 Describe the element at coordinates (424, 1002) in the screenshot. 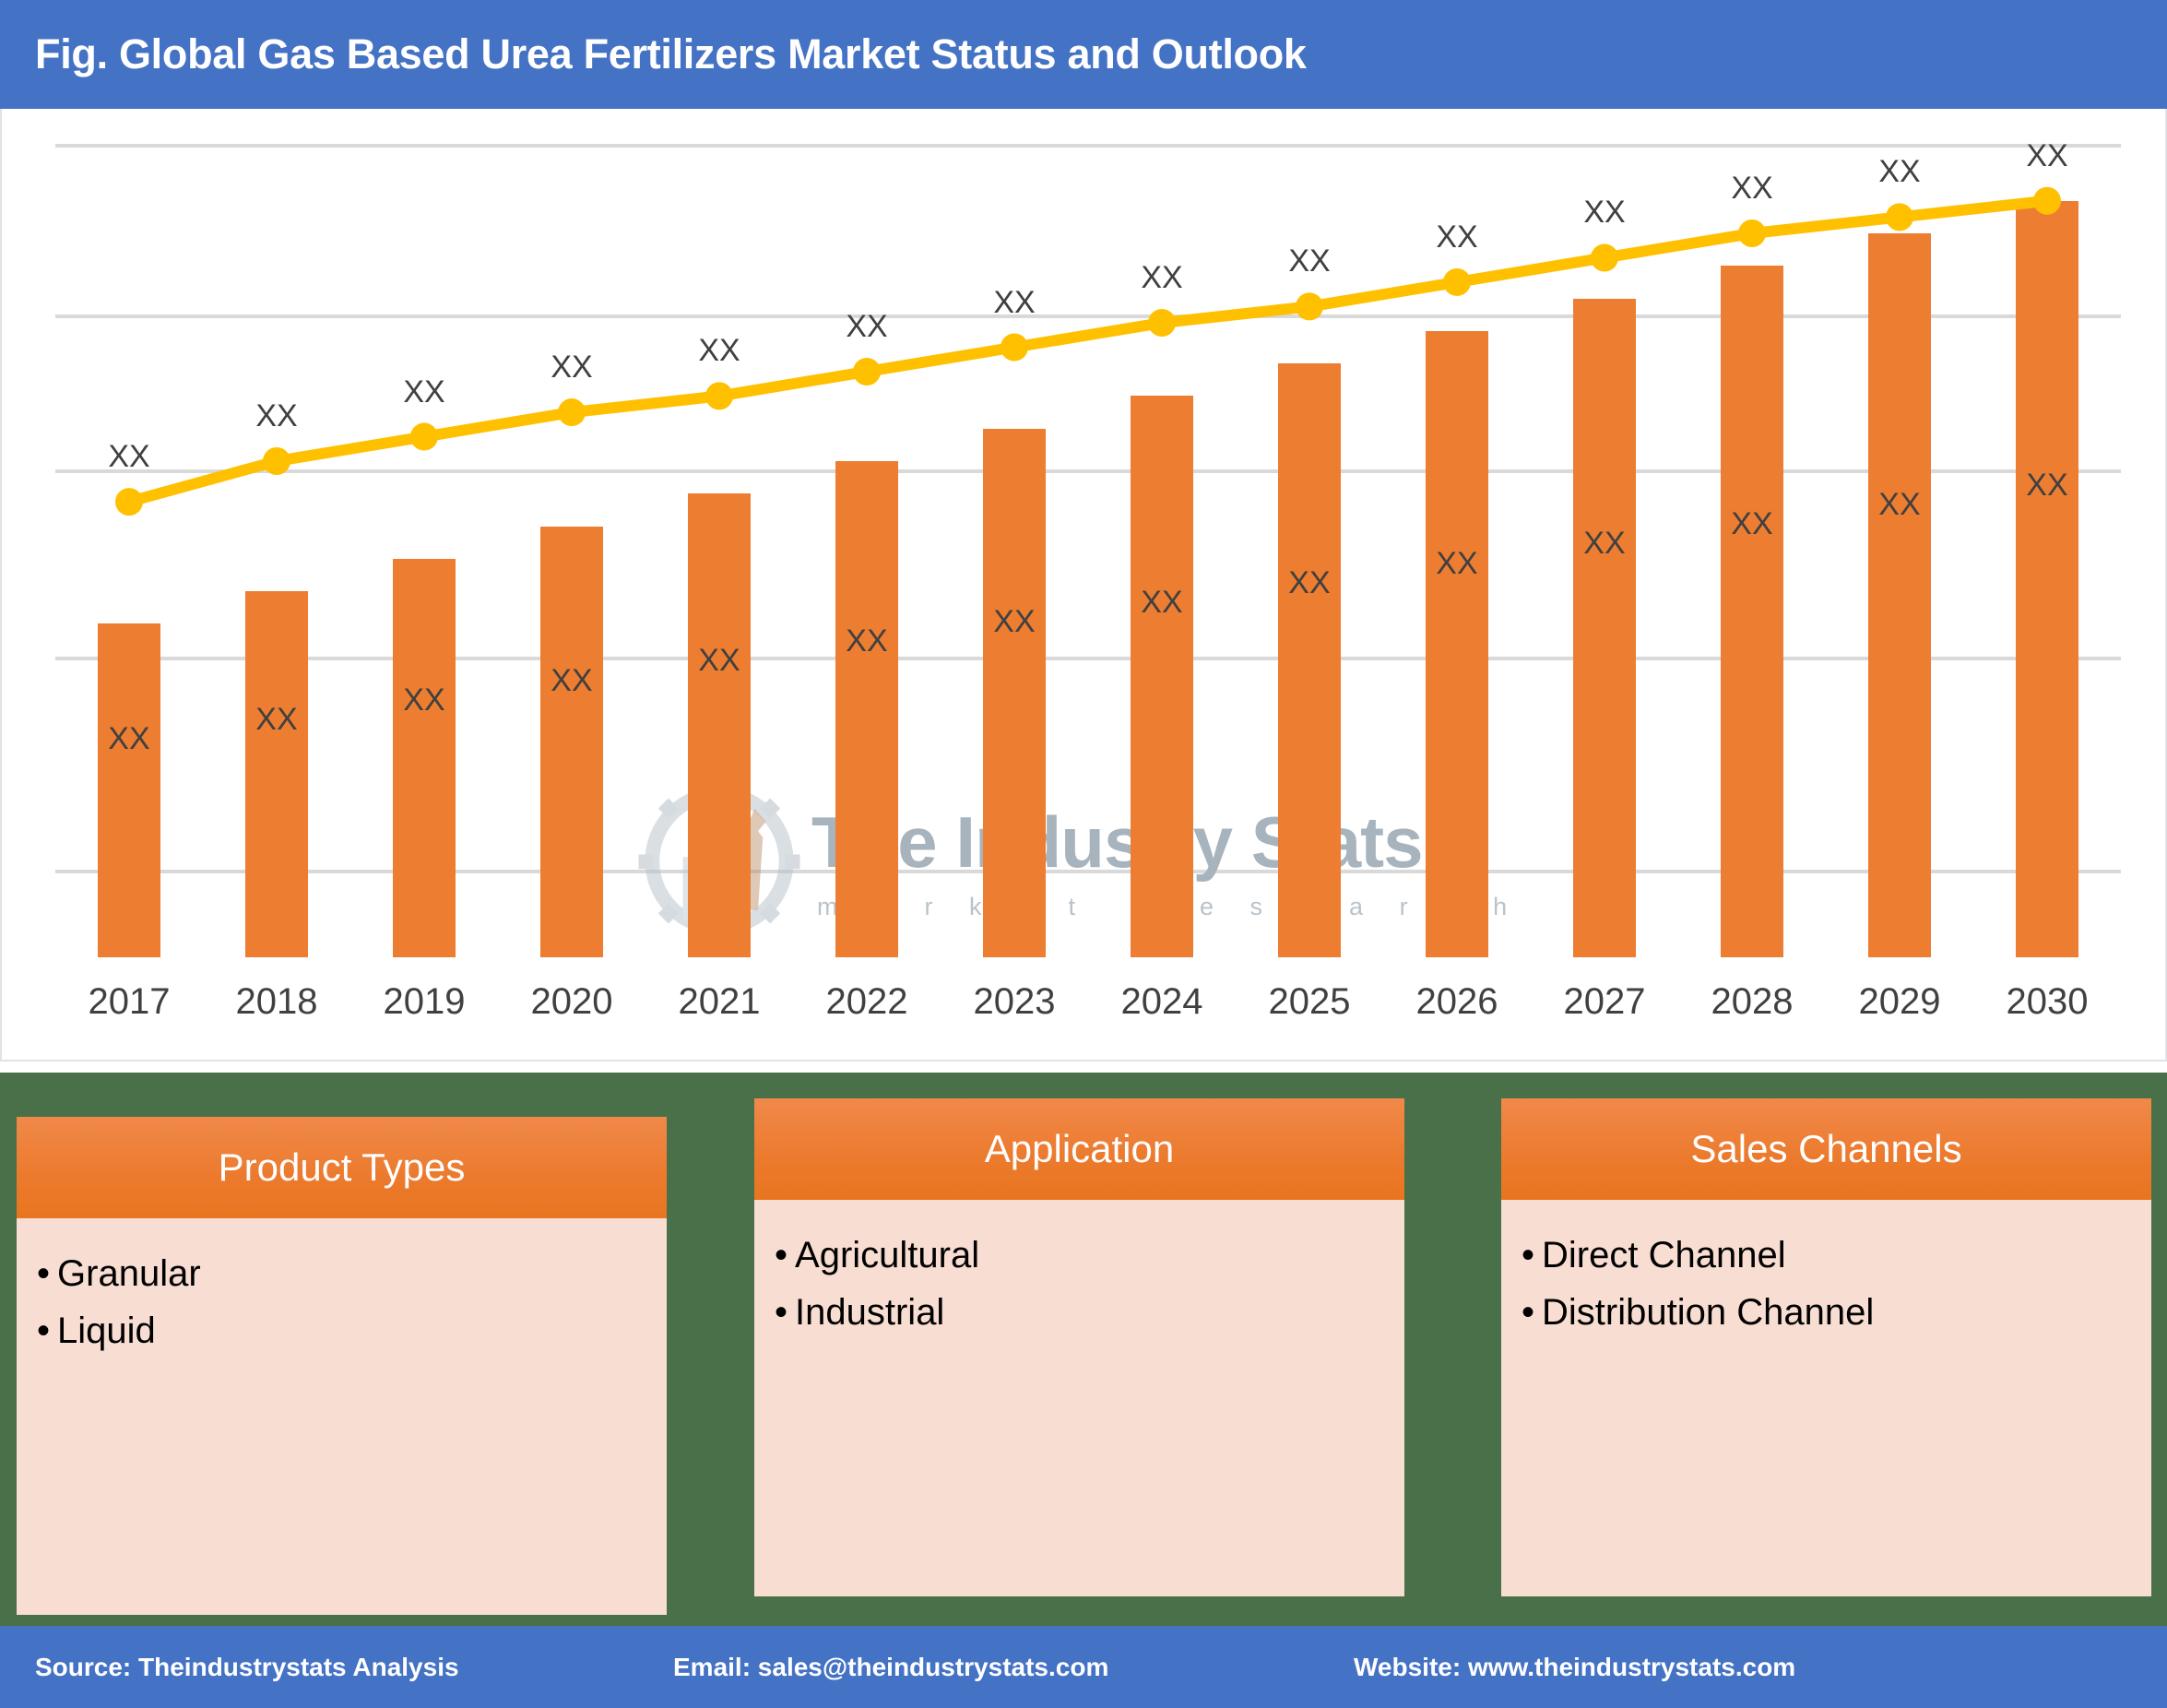

I see `x-axis-label-2019: 2019` at that location.